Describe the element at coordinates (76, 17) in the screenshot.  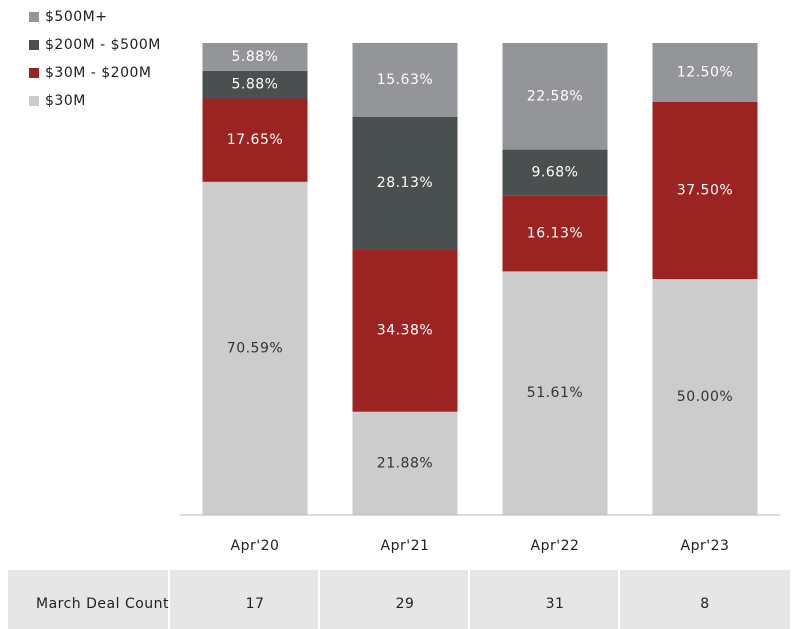
I see `legend-label: $500M+` at that location.